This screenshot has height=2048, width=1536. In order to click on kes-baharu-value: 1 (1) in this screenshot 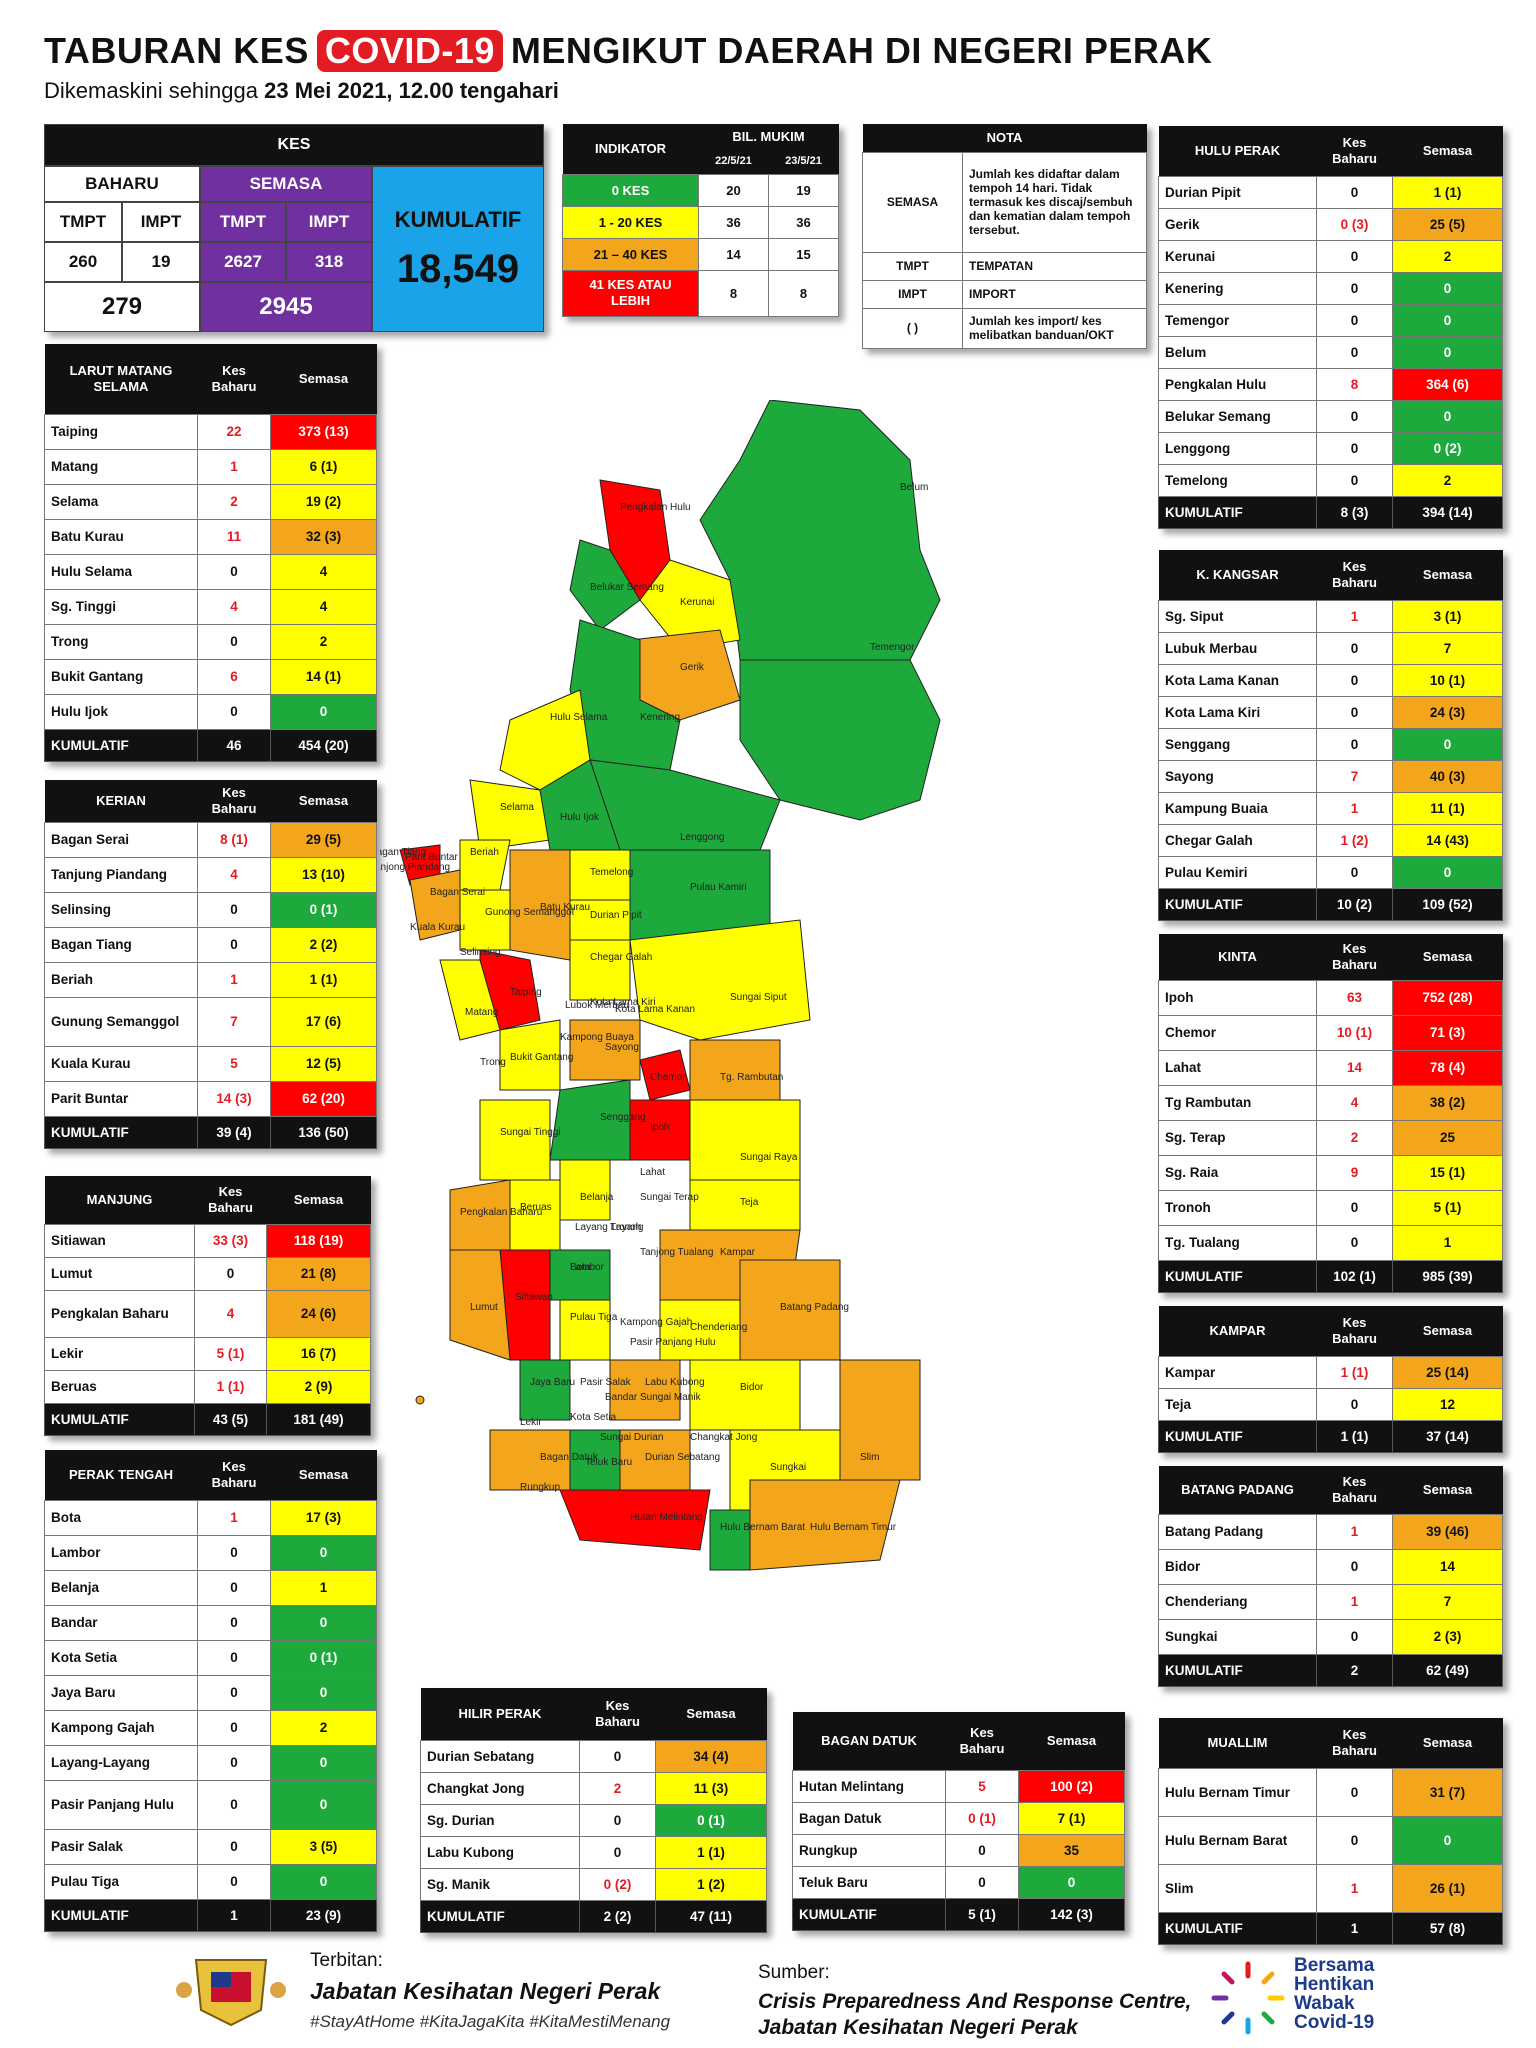, I will do `click(230, 1386)`.